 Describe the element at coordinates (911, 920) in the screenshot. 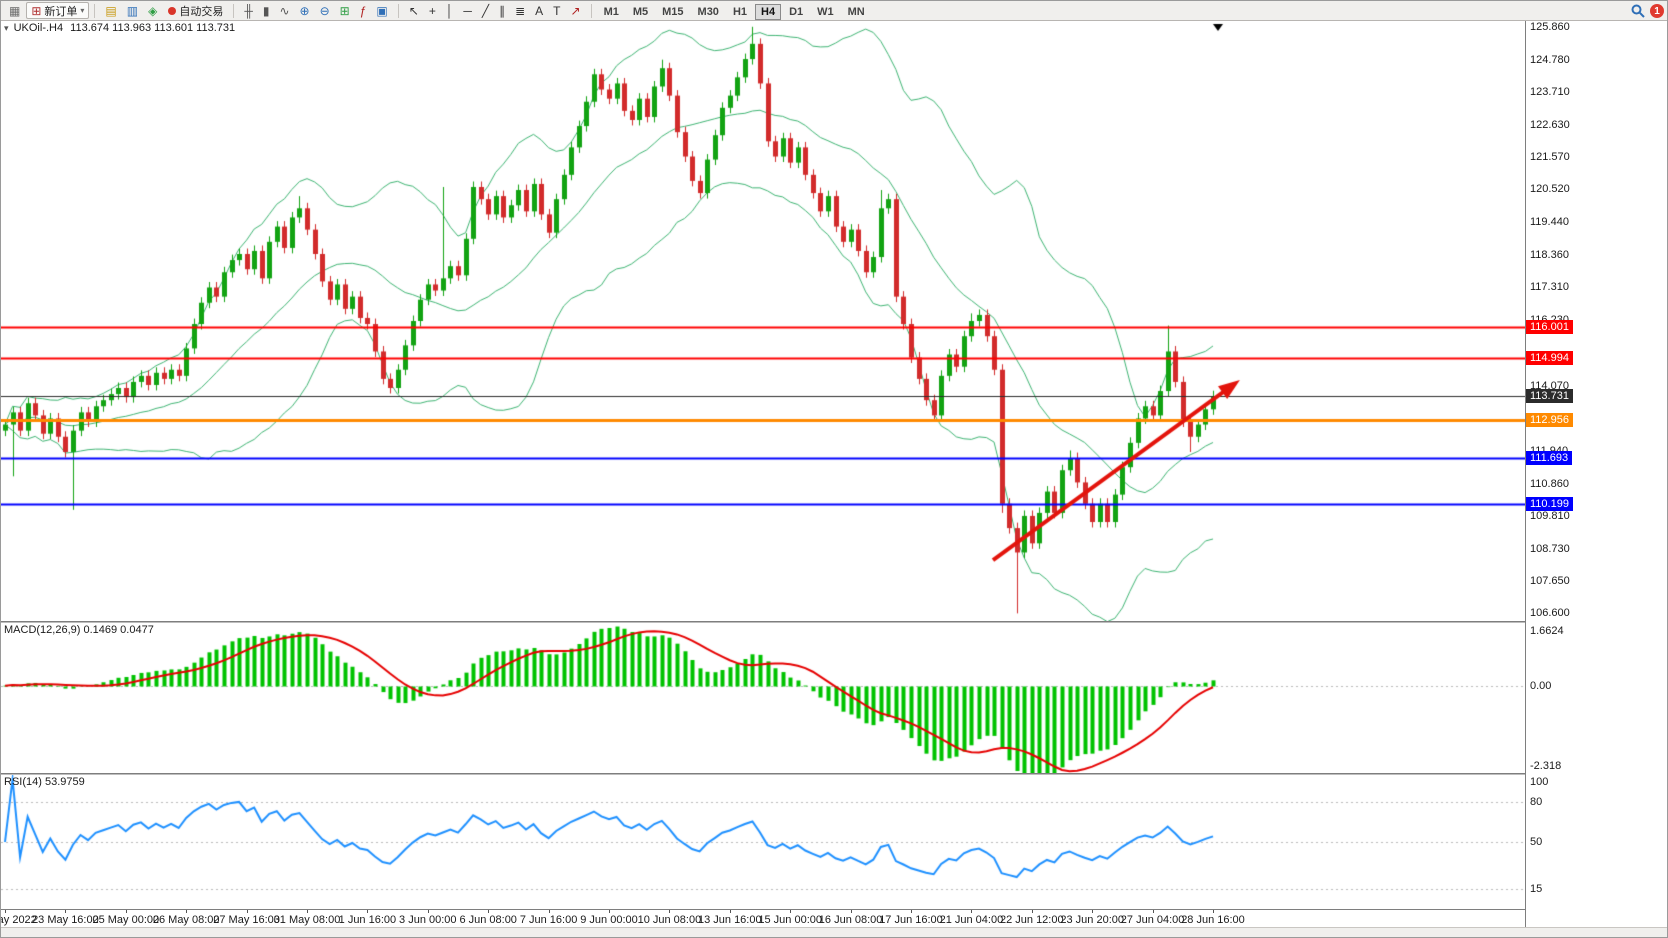

I see `time-axis-label: 17 Jun 16:00` at that location.